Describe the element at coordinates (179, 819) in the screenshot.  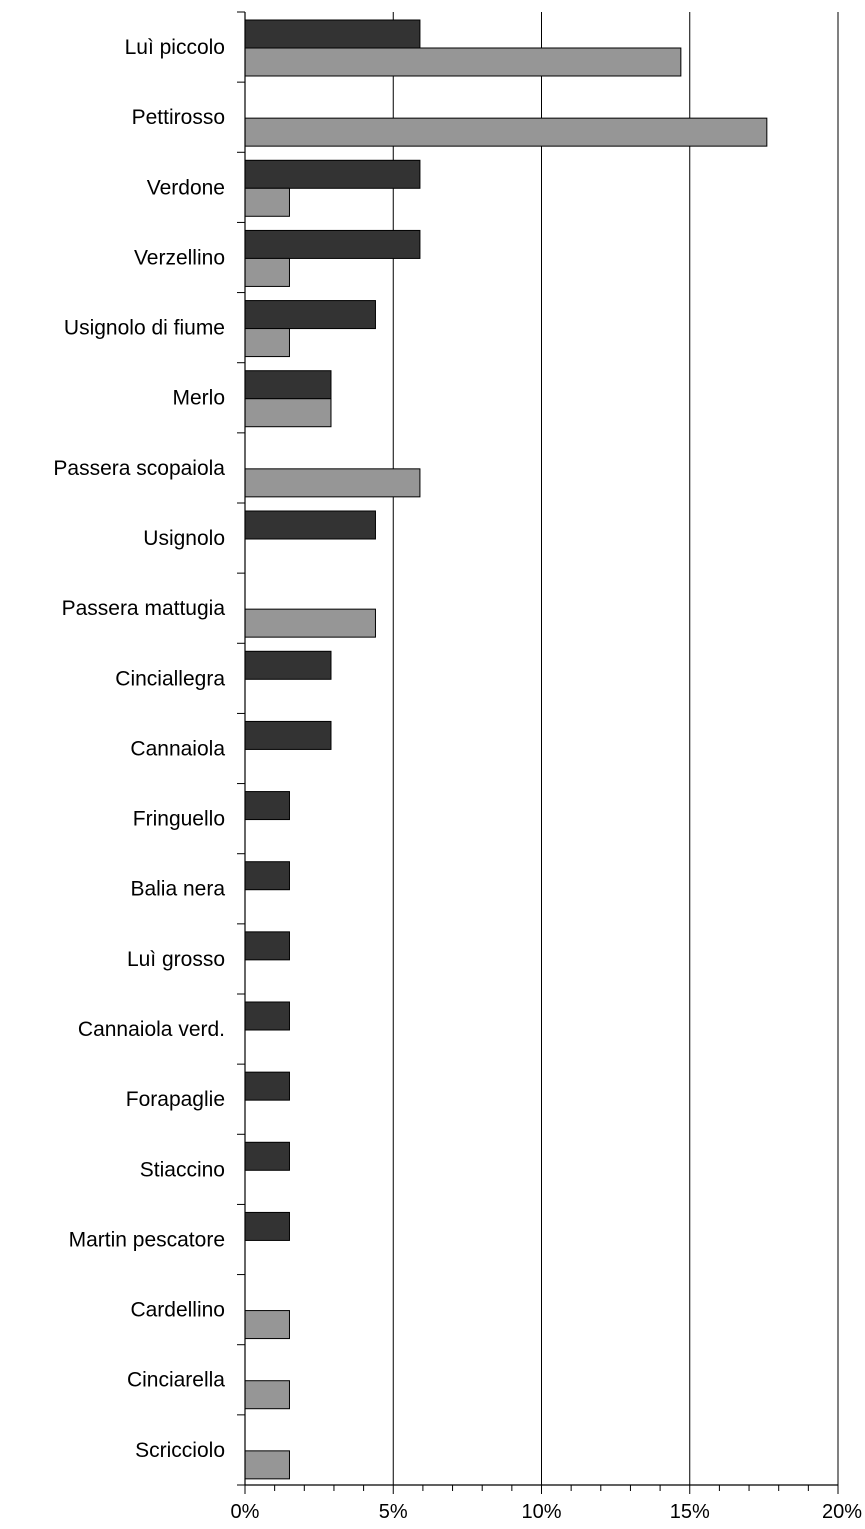
I see `category-label: Fringuello` at that location.